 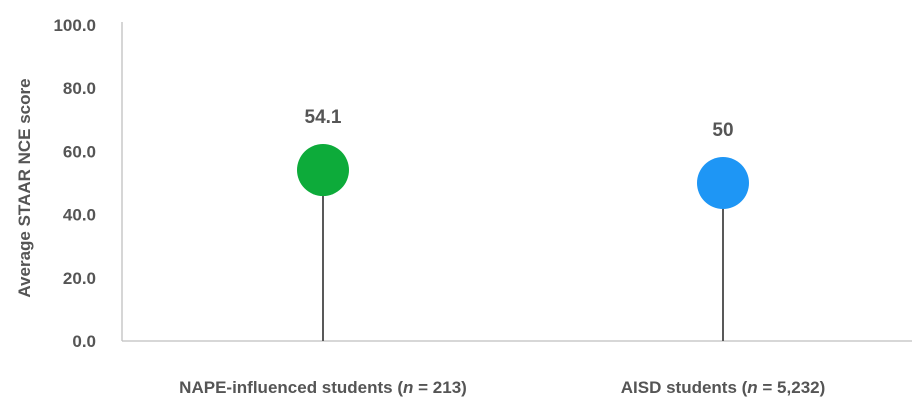 I want to click on y-tick-label: 0.0, so click(x=84, y=341).